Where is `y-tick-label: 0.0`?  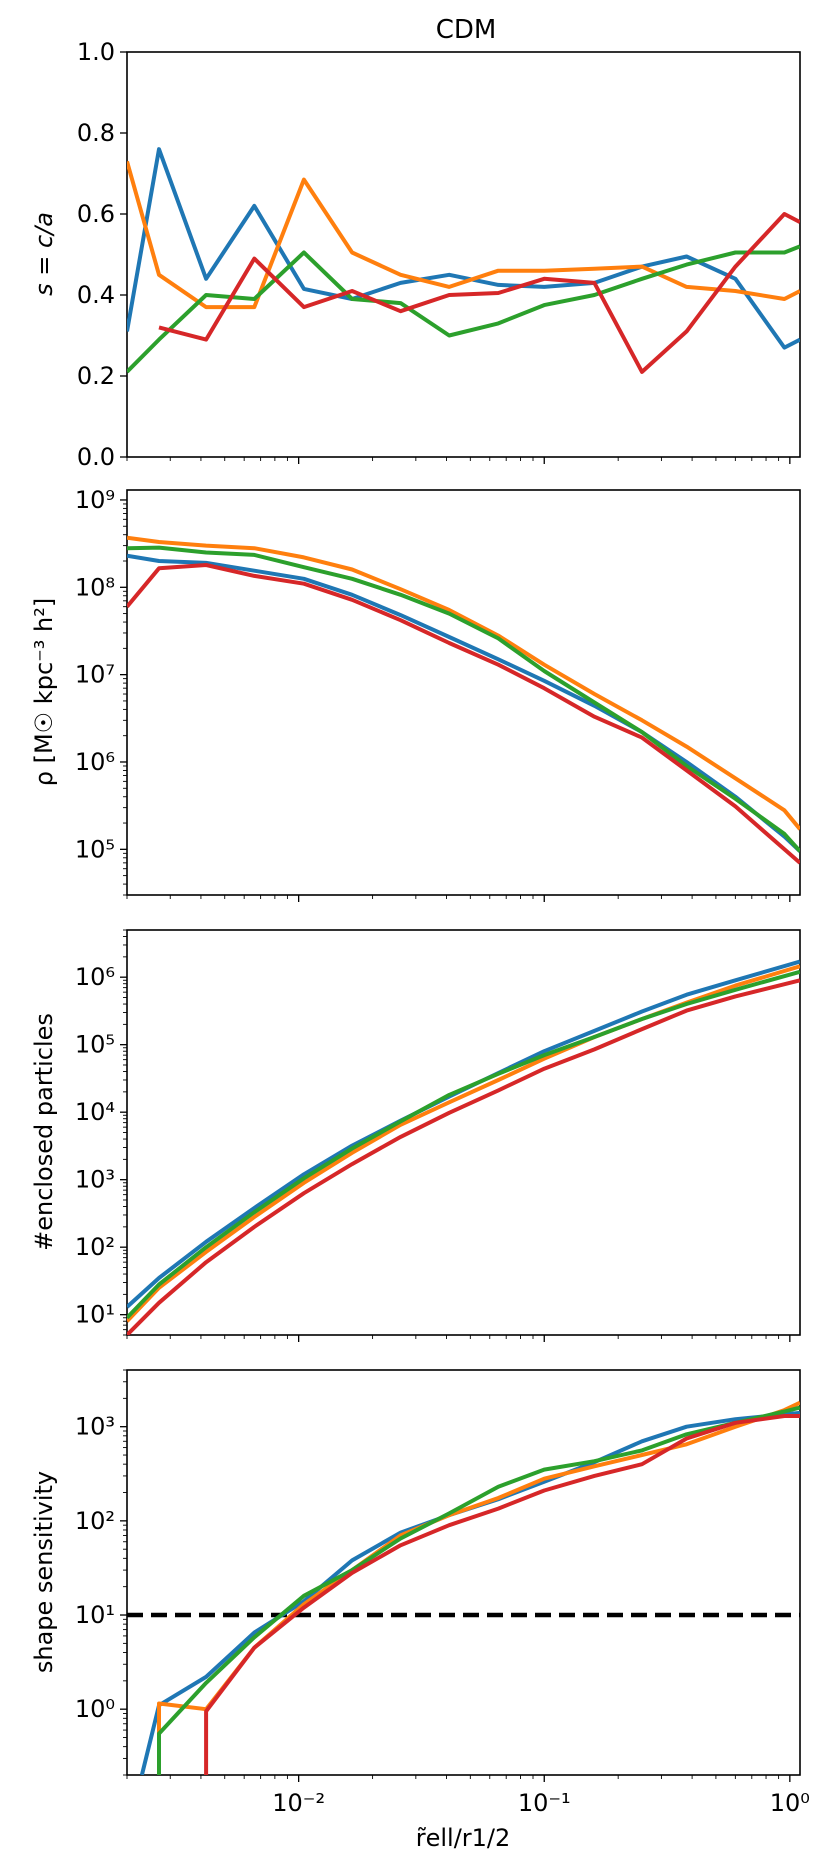
y-tick-label: 0.0 is located at coordinates (96, 457).